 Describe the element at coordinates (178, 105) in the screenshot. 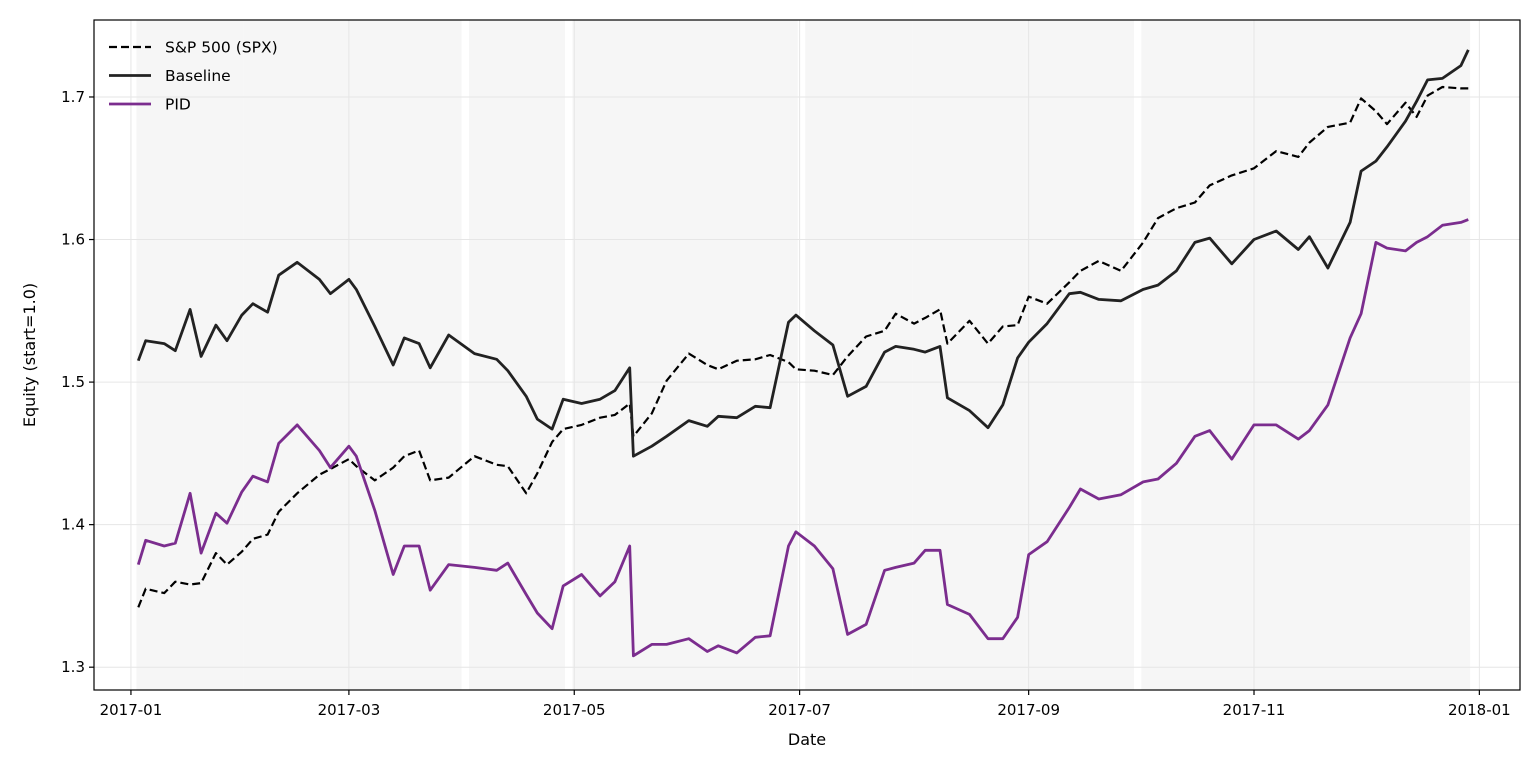

I see `legend-label: PID` at that location.